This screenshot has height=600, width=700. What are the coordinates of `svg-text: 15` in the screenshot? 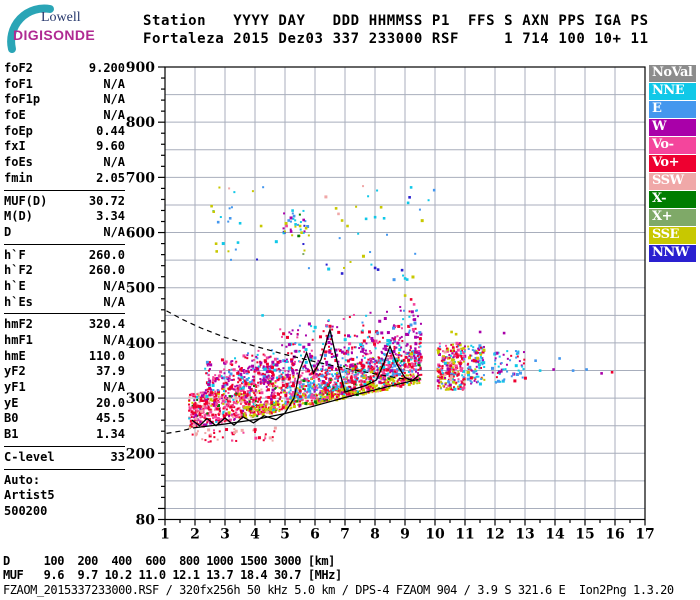 It's located at (584, 535).